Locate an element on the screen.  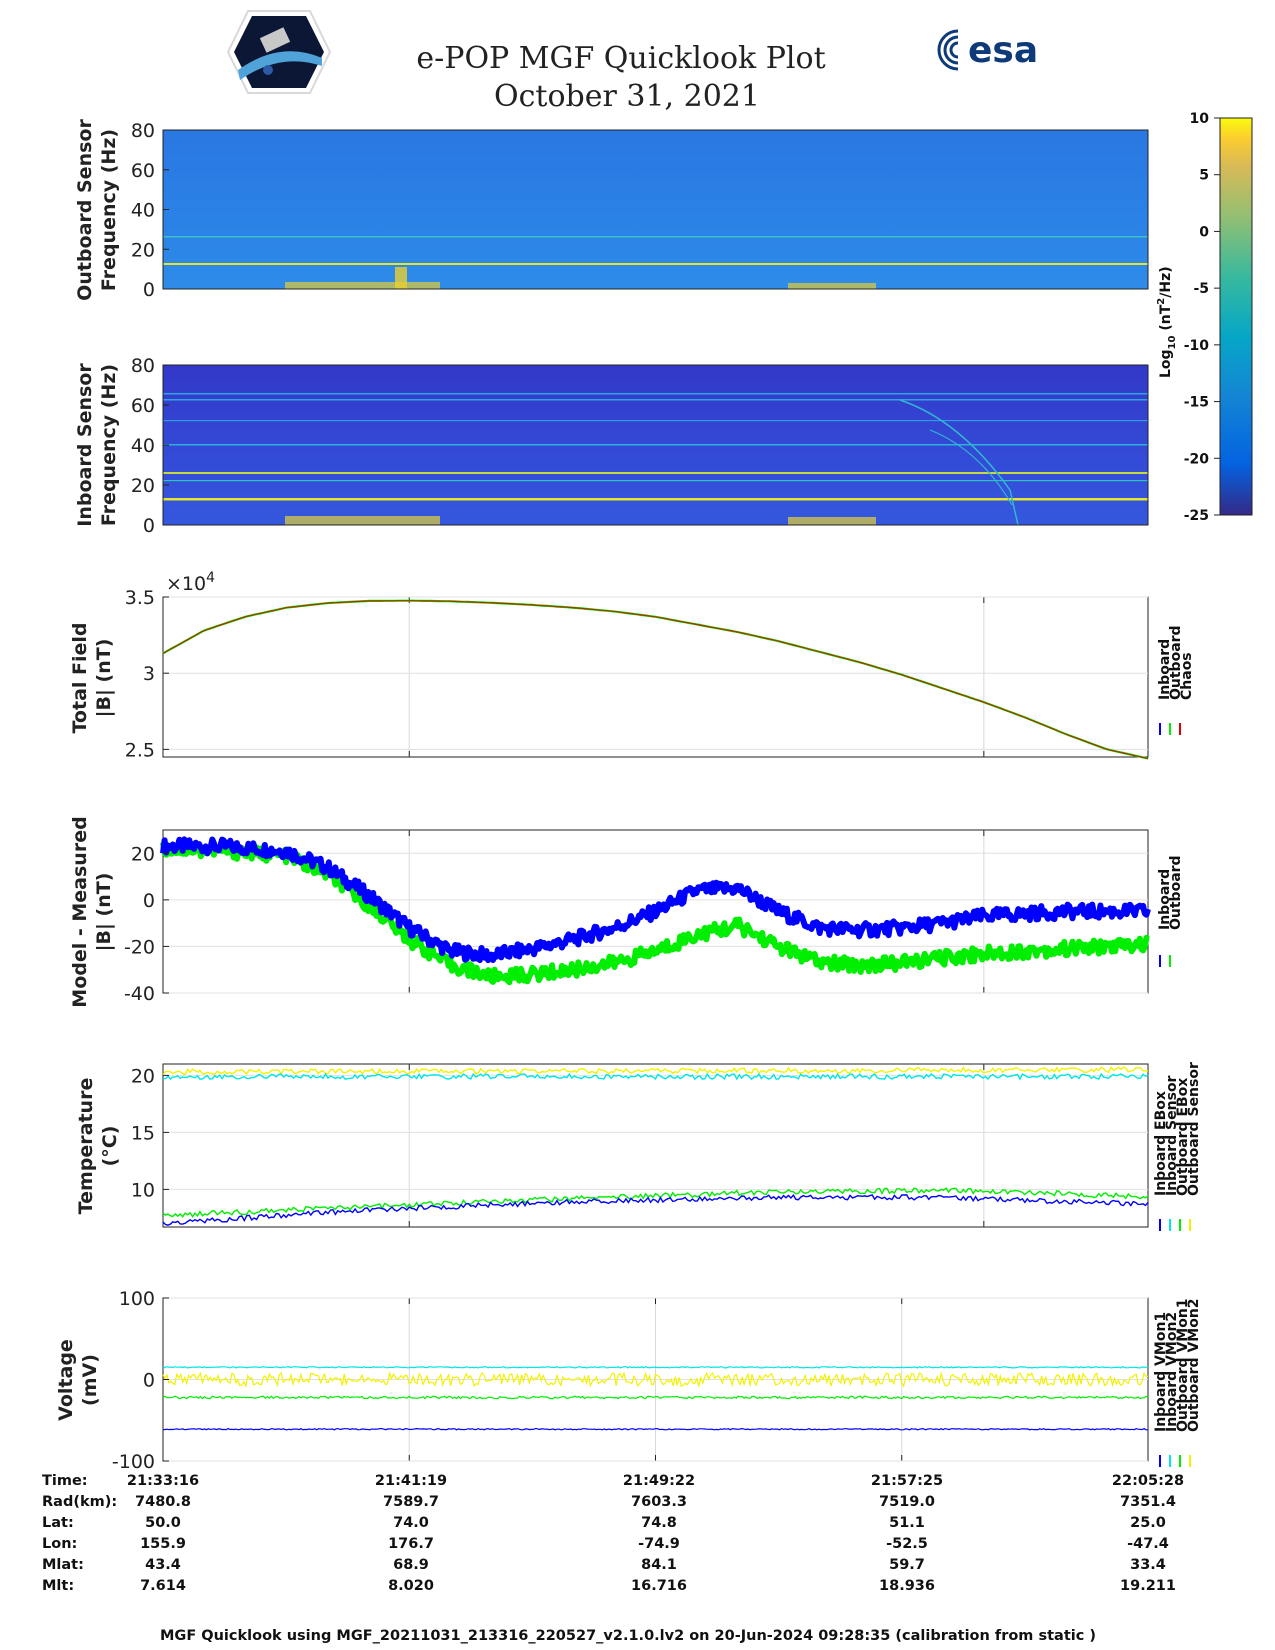
temperature-ylabel-1: Temperature is located at coordinates (86, 1146).